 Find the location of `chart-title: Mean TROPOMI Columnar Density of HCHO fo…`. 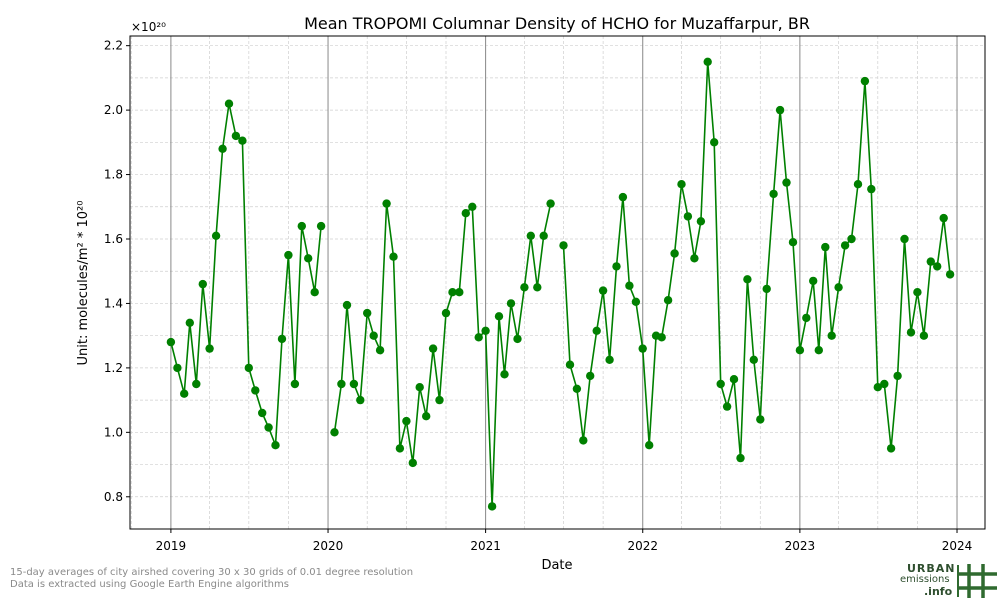

chart-title: Mean TROPOMI Columnar Density of HCHO fo… is located at coordinates (557, 23).